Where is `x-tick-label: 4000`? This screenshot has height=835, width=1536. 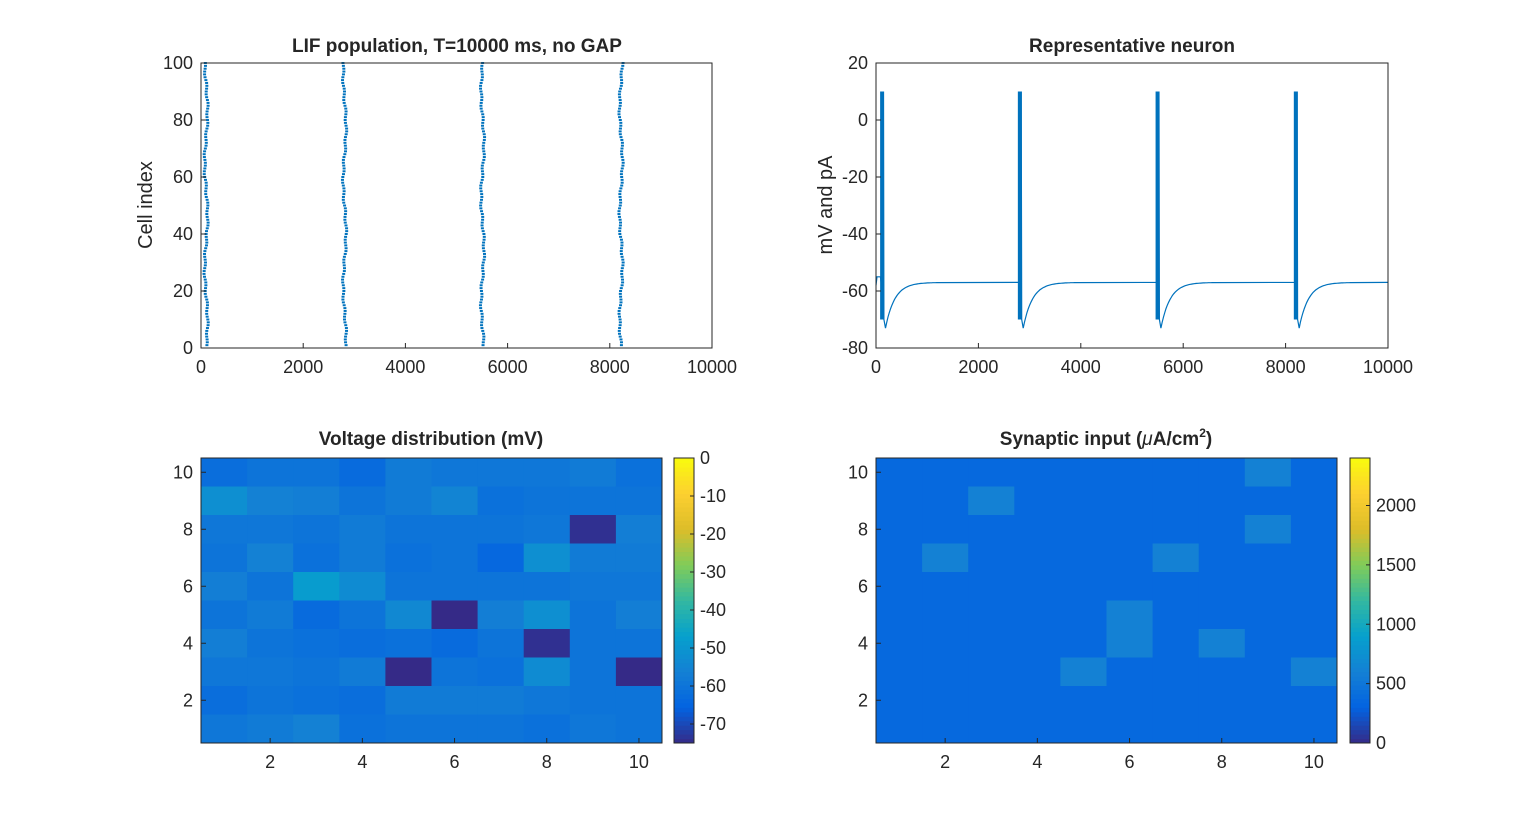 x-tick-label: 4000 is located at coordinates (1081, 367).